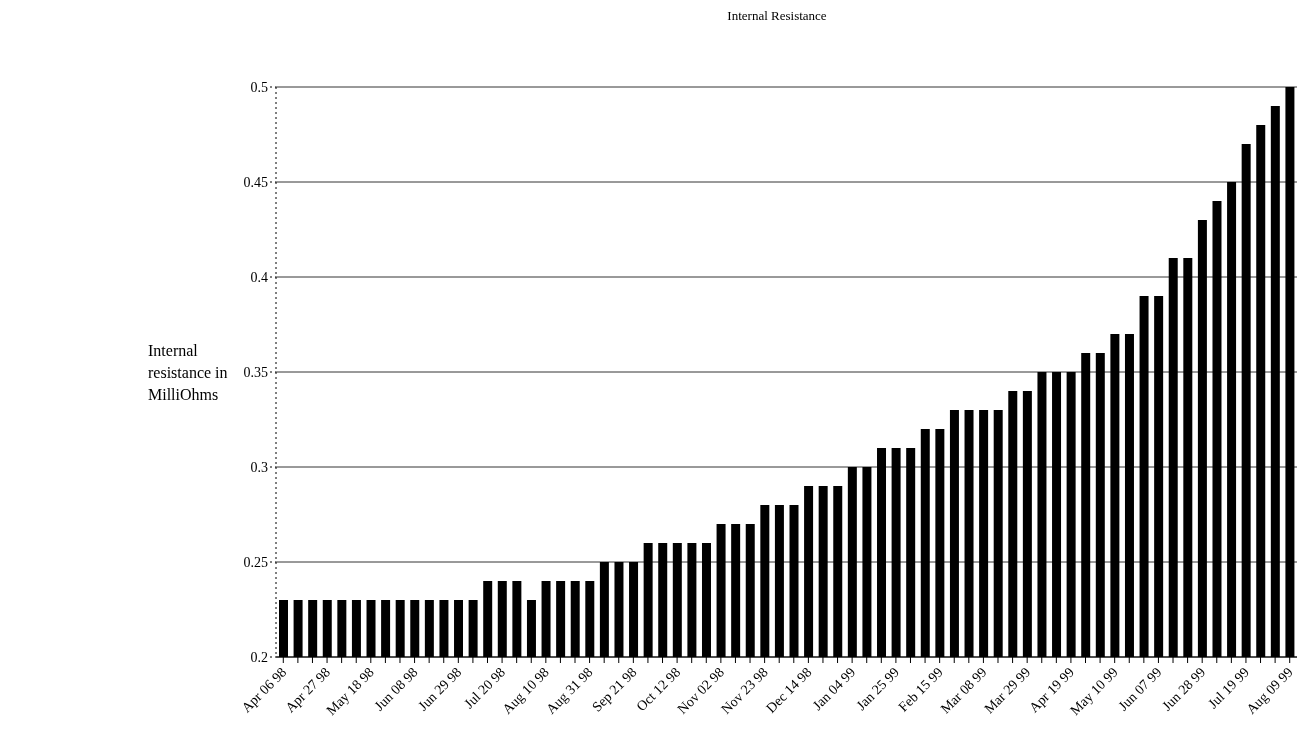  I want to click on y-tick-label: 0.4, so click(259, 277).